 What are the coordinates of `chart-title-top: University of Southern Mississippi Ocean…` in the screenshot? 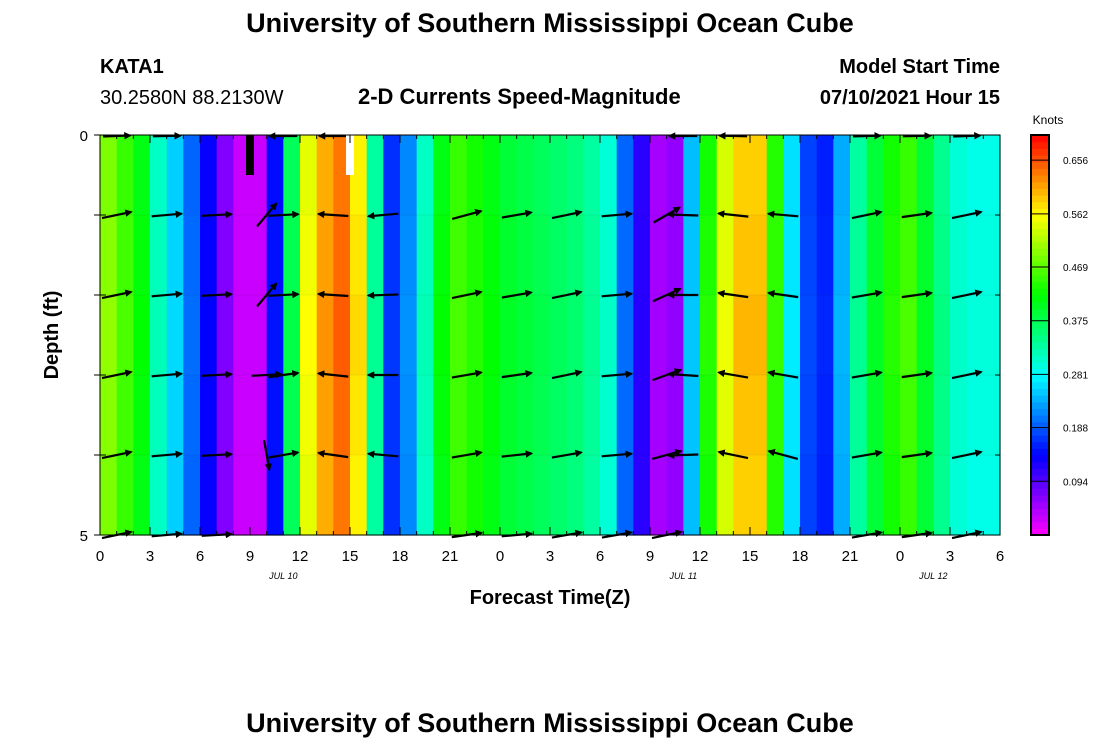 It's located at (550, 23).